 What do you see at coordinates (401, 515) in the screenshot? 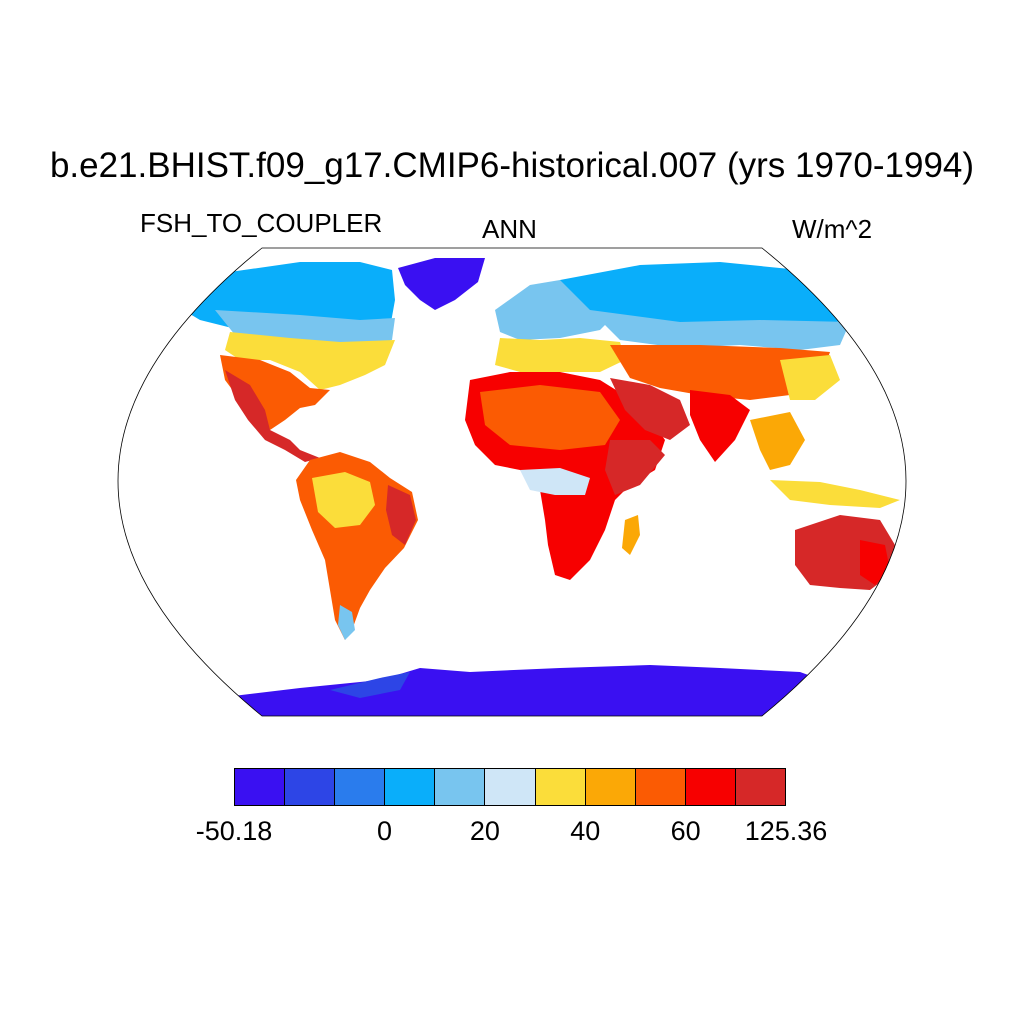
I see `south-america-east` at bounding box center [401, 515].